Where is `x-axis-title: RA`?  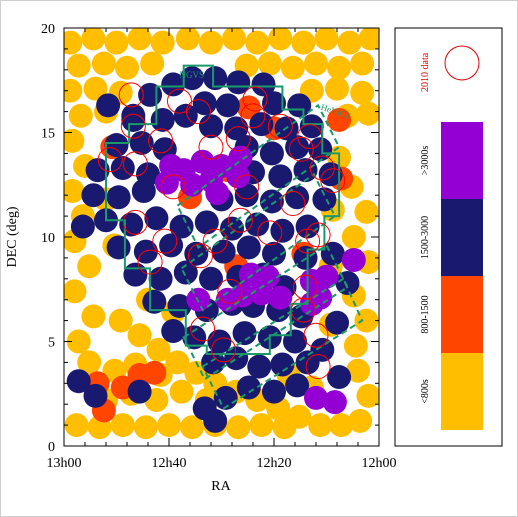
x-axis-title: RA is located at coordinates (221, 486).